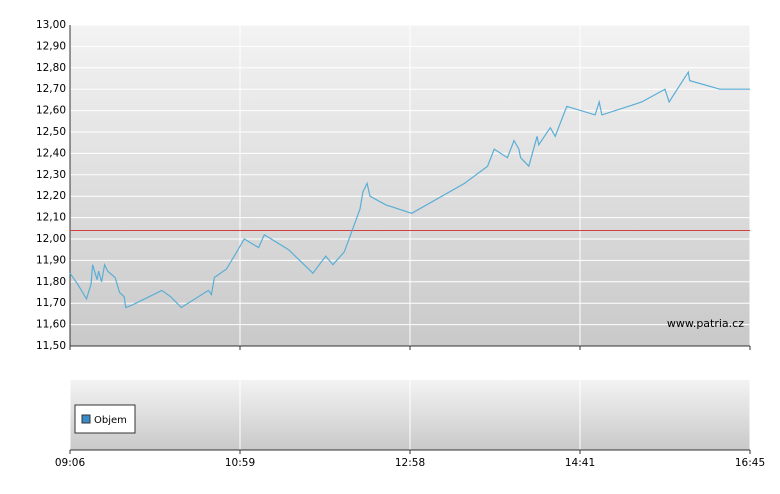 The image size is (780, 494). I want to click on x-tick-label: 12:58, so click(410, 463).